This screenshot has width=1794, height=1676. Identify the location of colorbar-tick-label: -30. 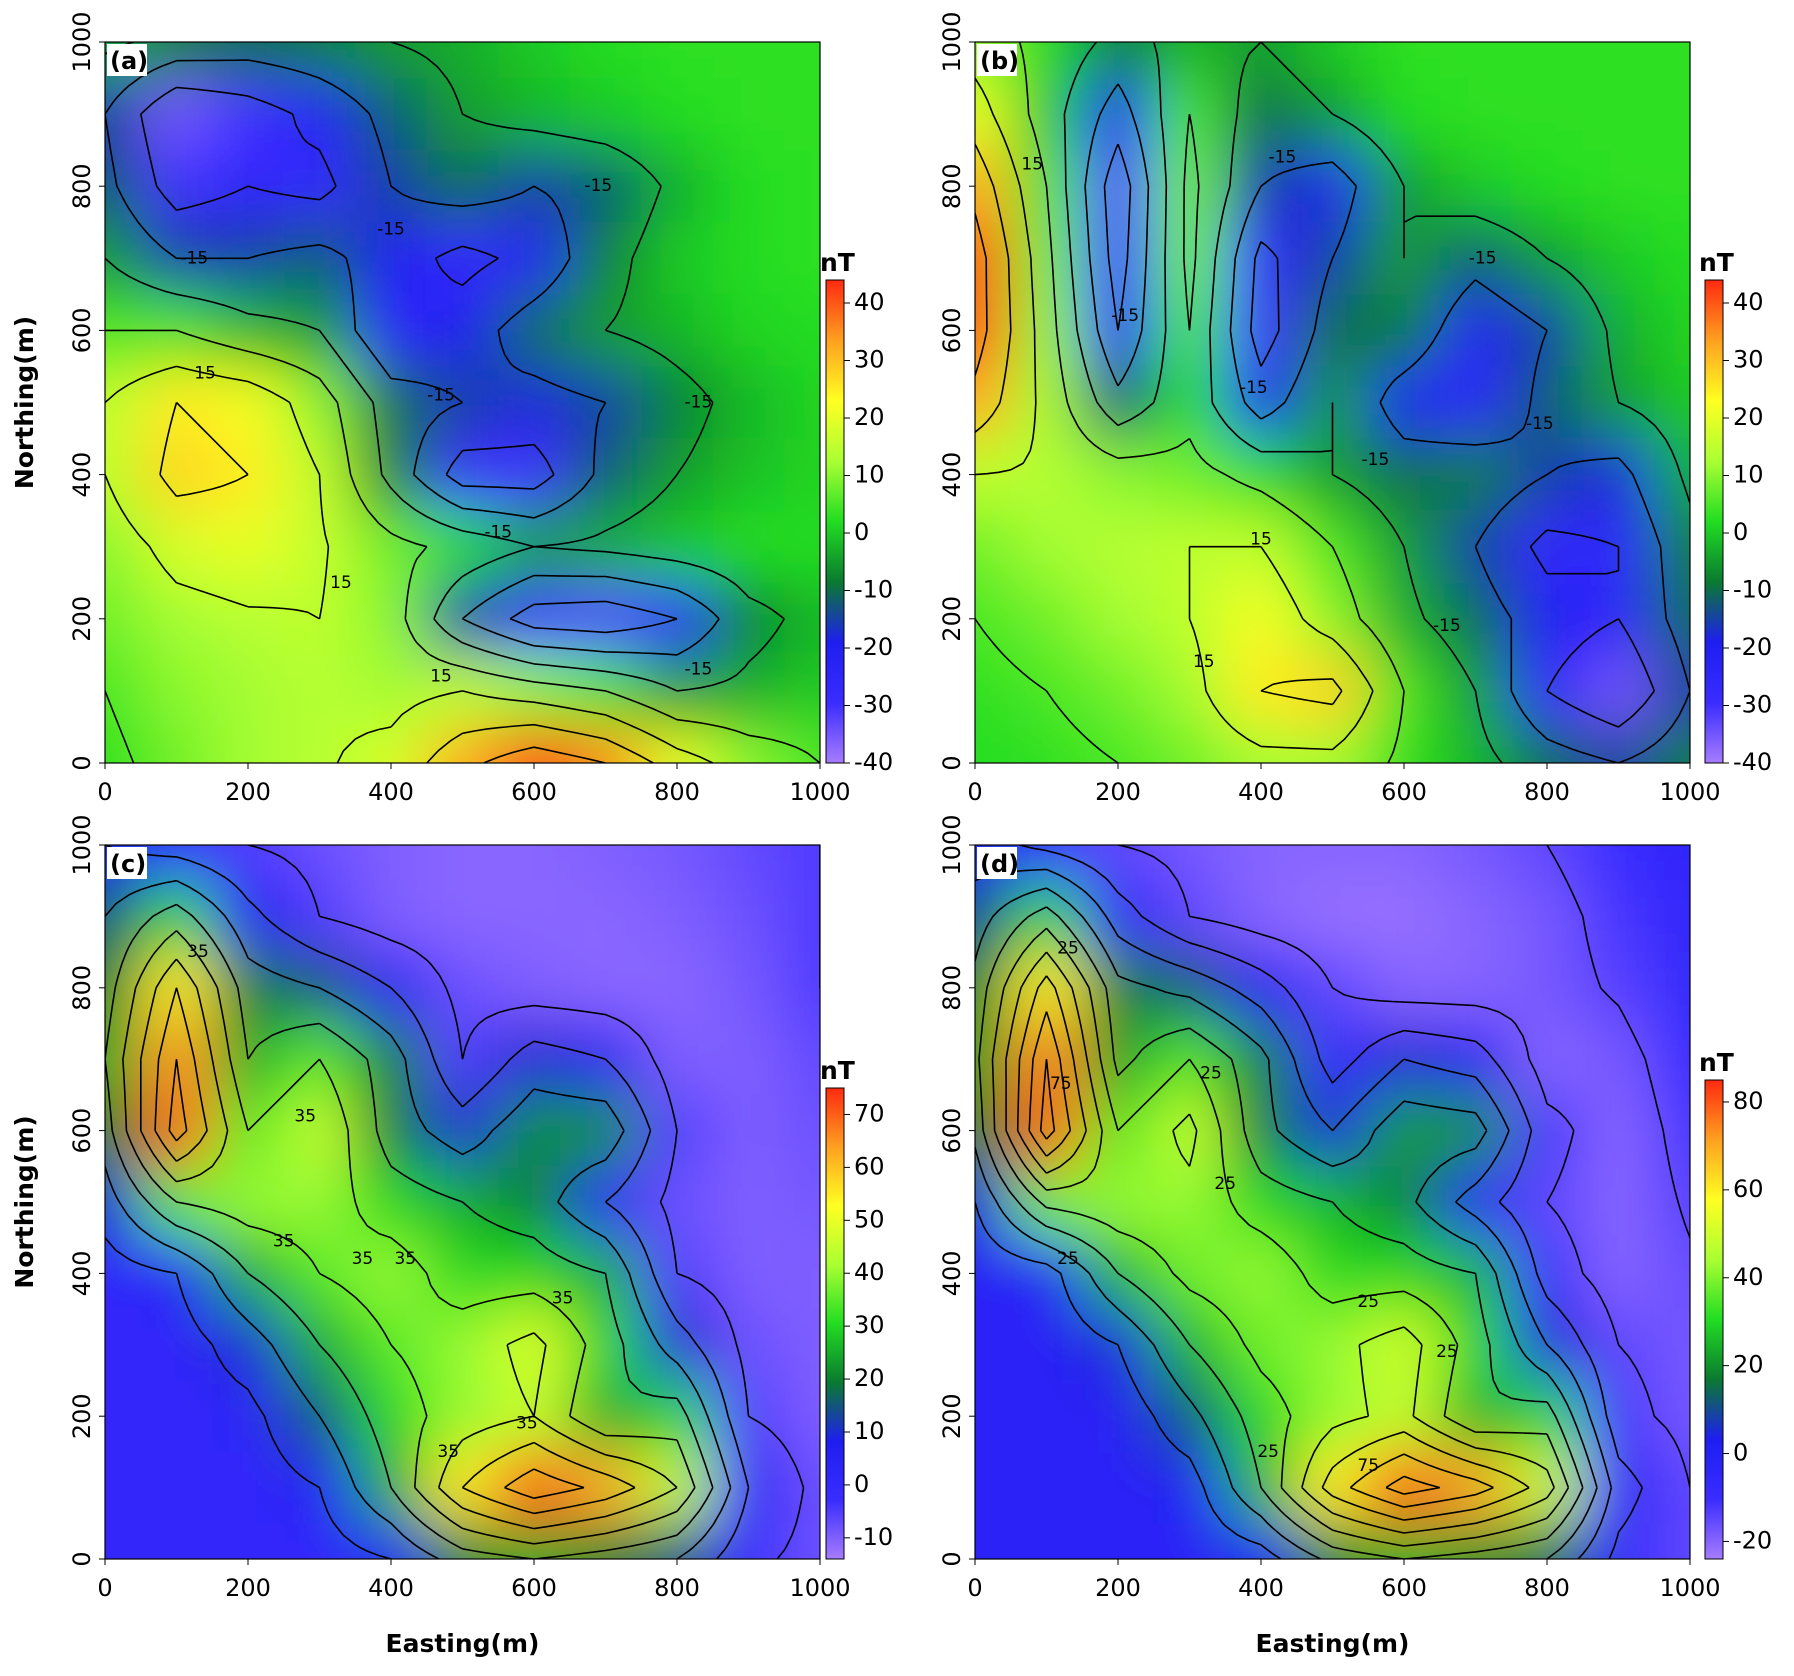
(1752, 705).